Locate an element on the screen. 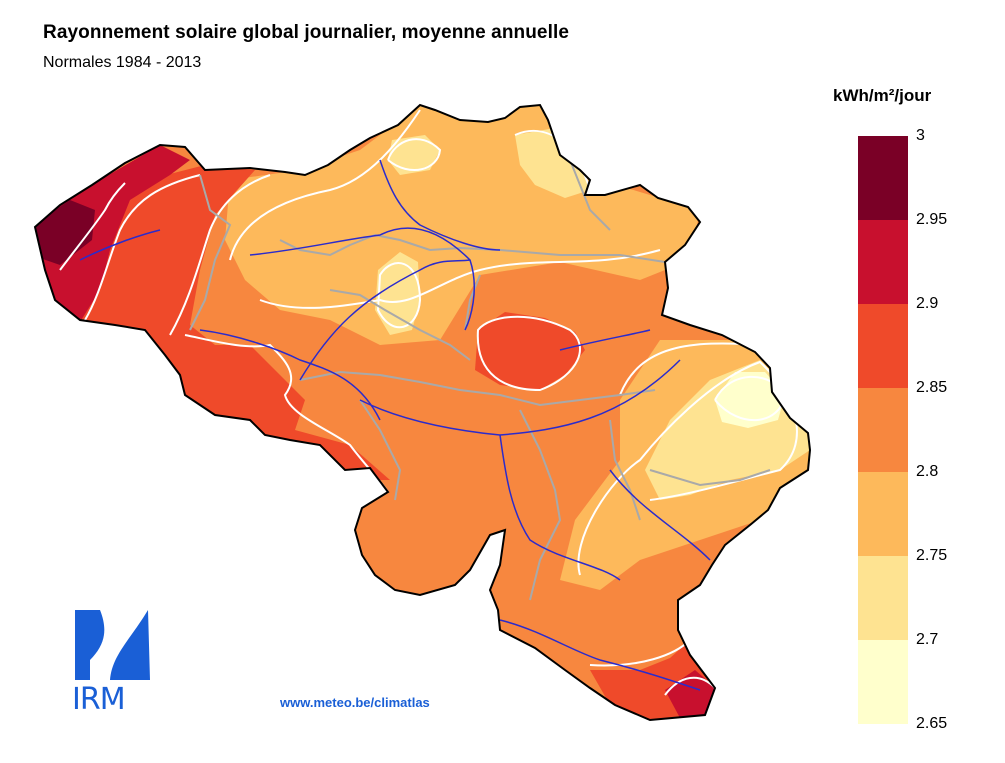 This screenshot has height=763, width=1005. irm-logo-icon is located at coordinates (112, 645).